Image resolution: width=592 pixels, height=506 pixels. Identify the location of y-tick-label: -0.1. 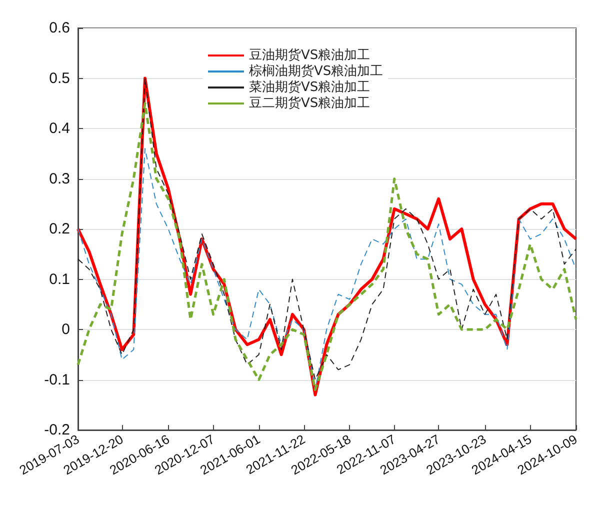
(57, 379).